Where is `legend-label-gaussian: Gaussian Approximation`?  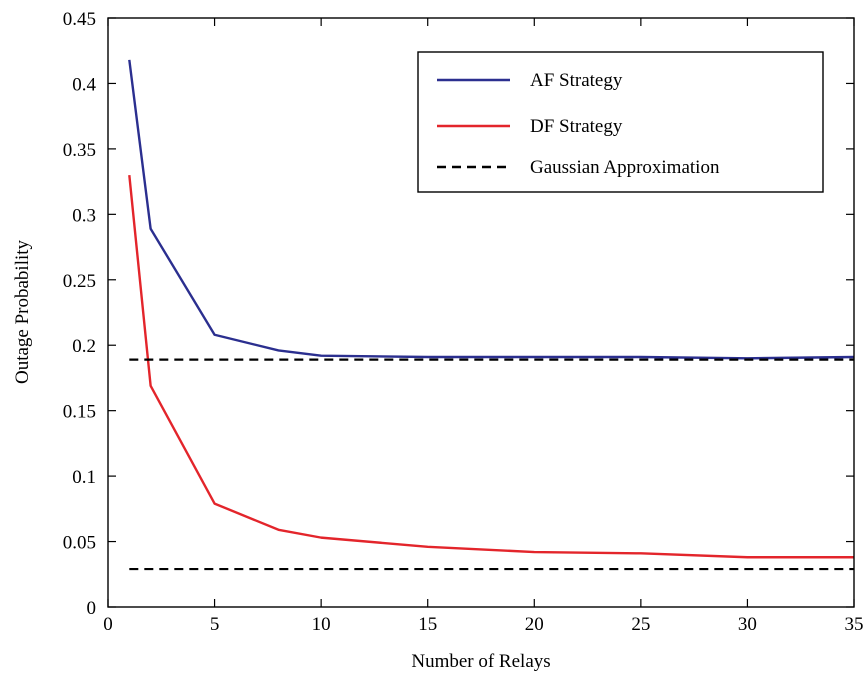 legend-label-gaussian: Gaussian Approximation is located at coordinates (625, 167).